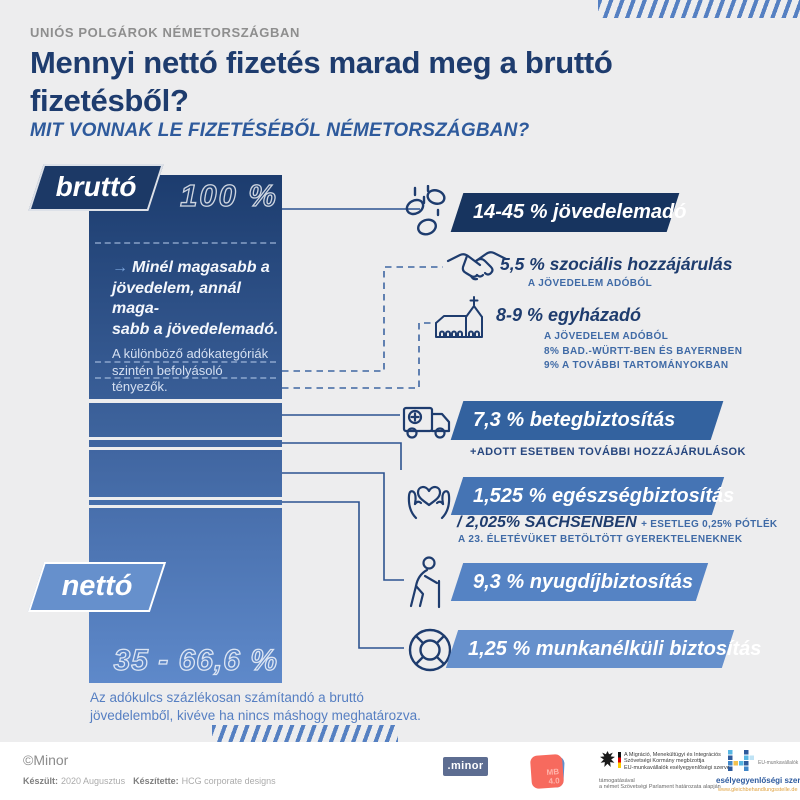 The height and width of the screenshot is (800, 800). What do you see at coordinates (191, 267) in the screenshot?
I see `bar-note-line: → Minél magasabb a` at bounding box center [191, 267].